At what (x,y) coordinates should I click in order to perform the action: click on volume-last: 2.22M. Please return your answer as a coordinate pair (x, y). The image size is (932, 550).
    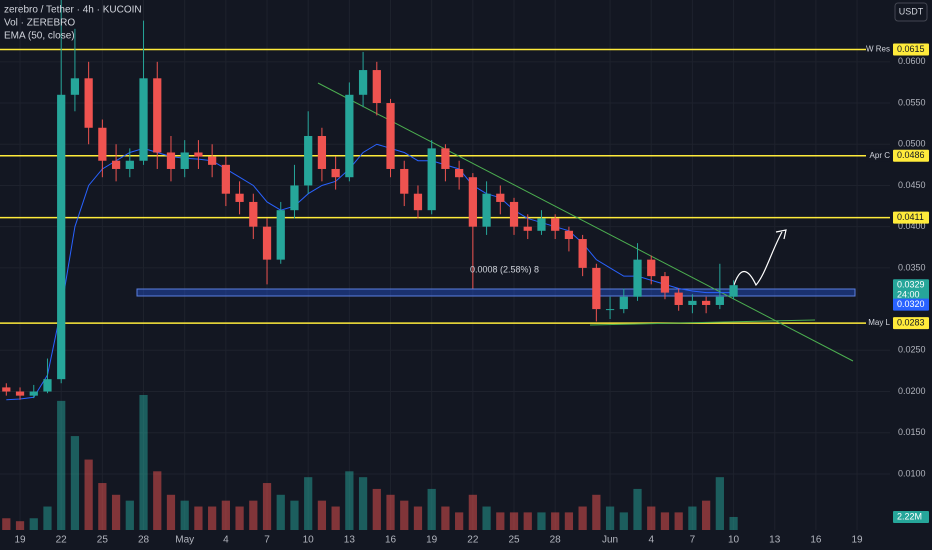
    Looking at the image, I should click on (909, 516).